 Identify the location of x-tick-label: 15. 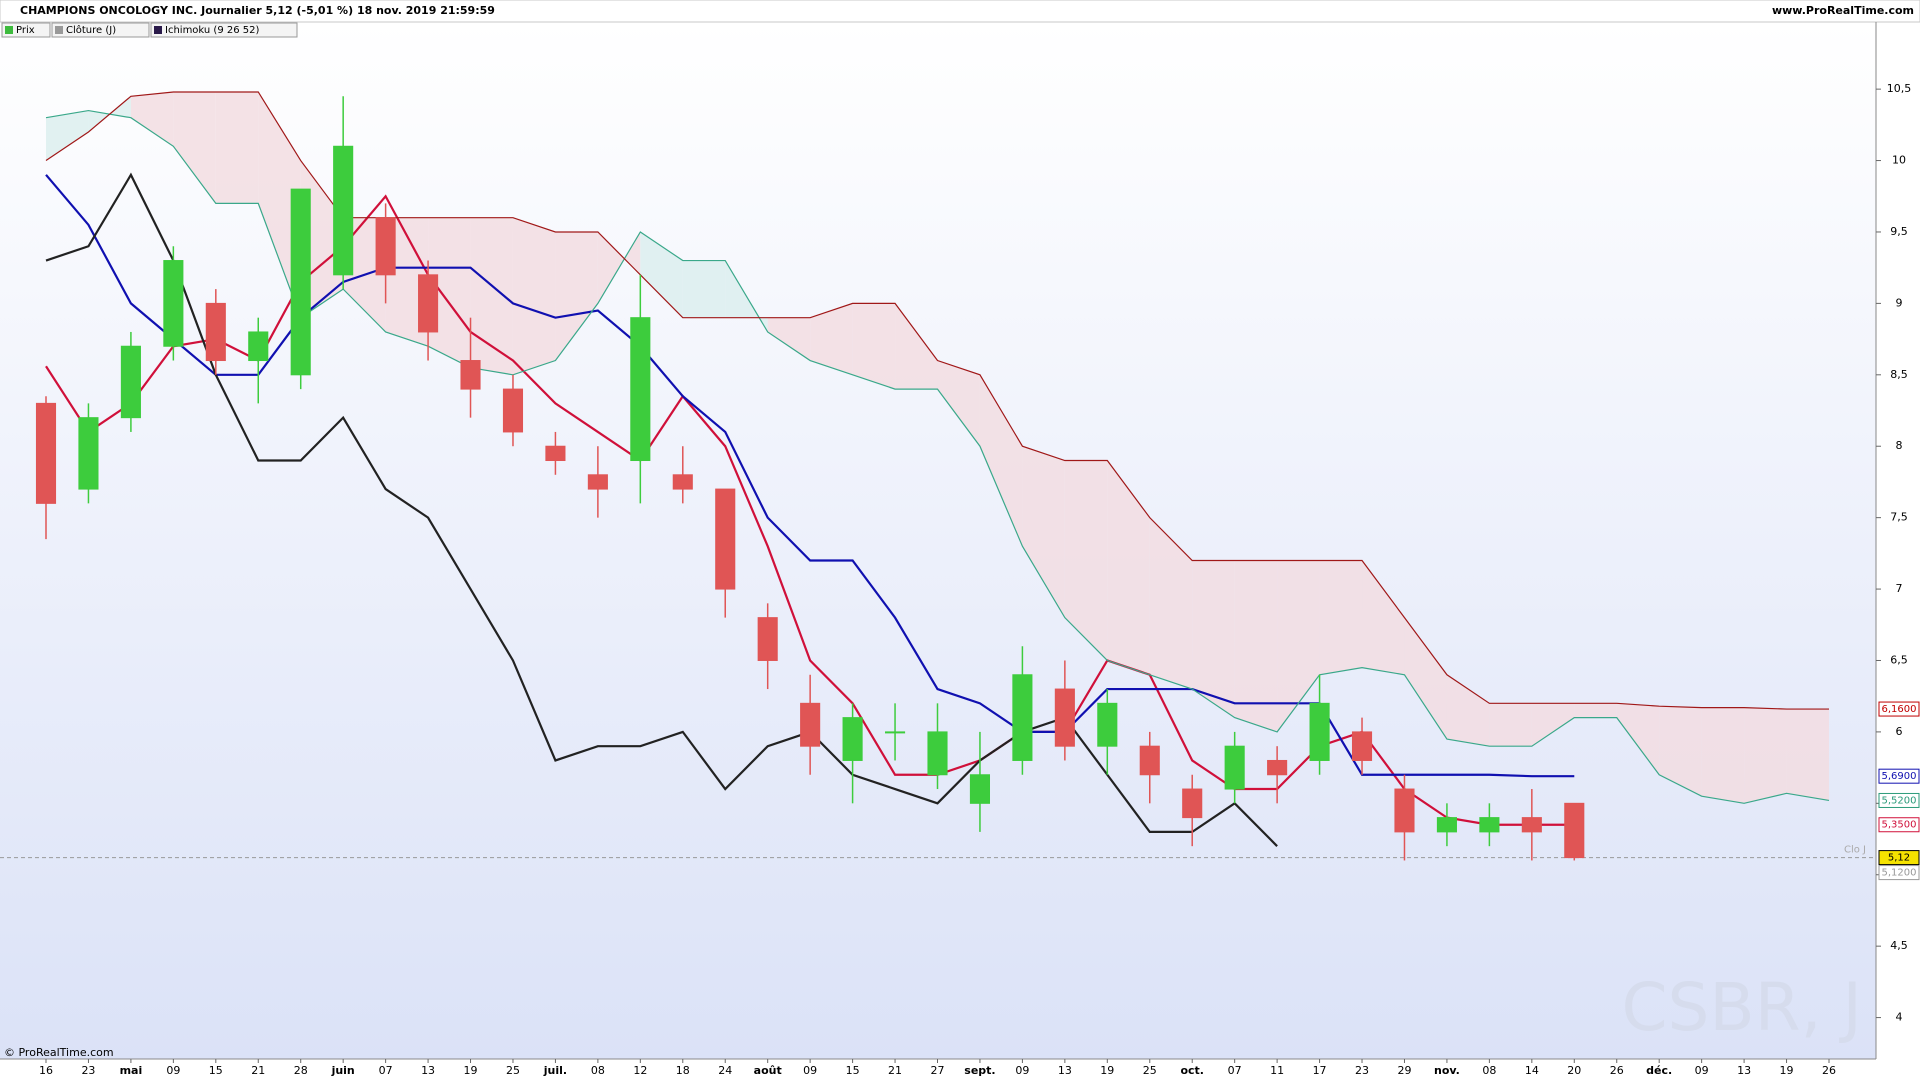
(216, 1070).